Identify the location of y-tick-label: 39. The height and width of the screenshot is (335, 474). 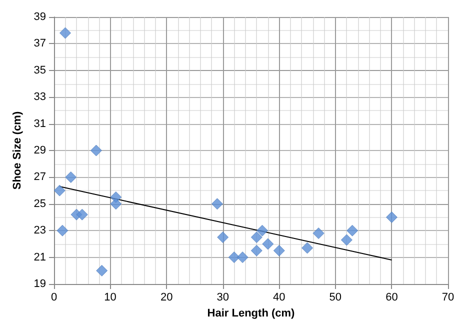
(40, 17).